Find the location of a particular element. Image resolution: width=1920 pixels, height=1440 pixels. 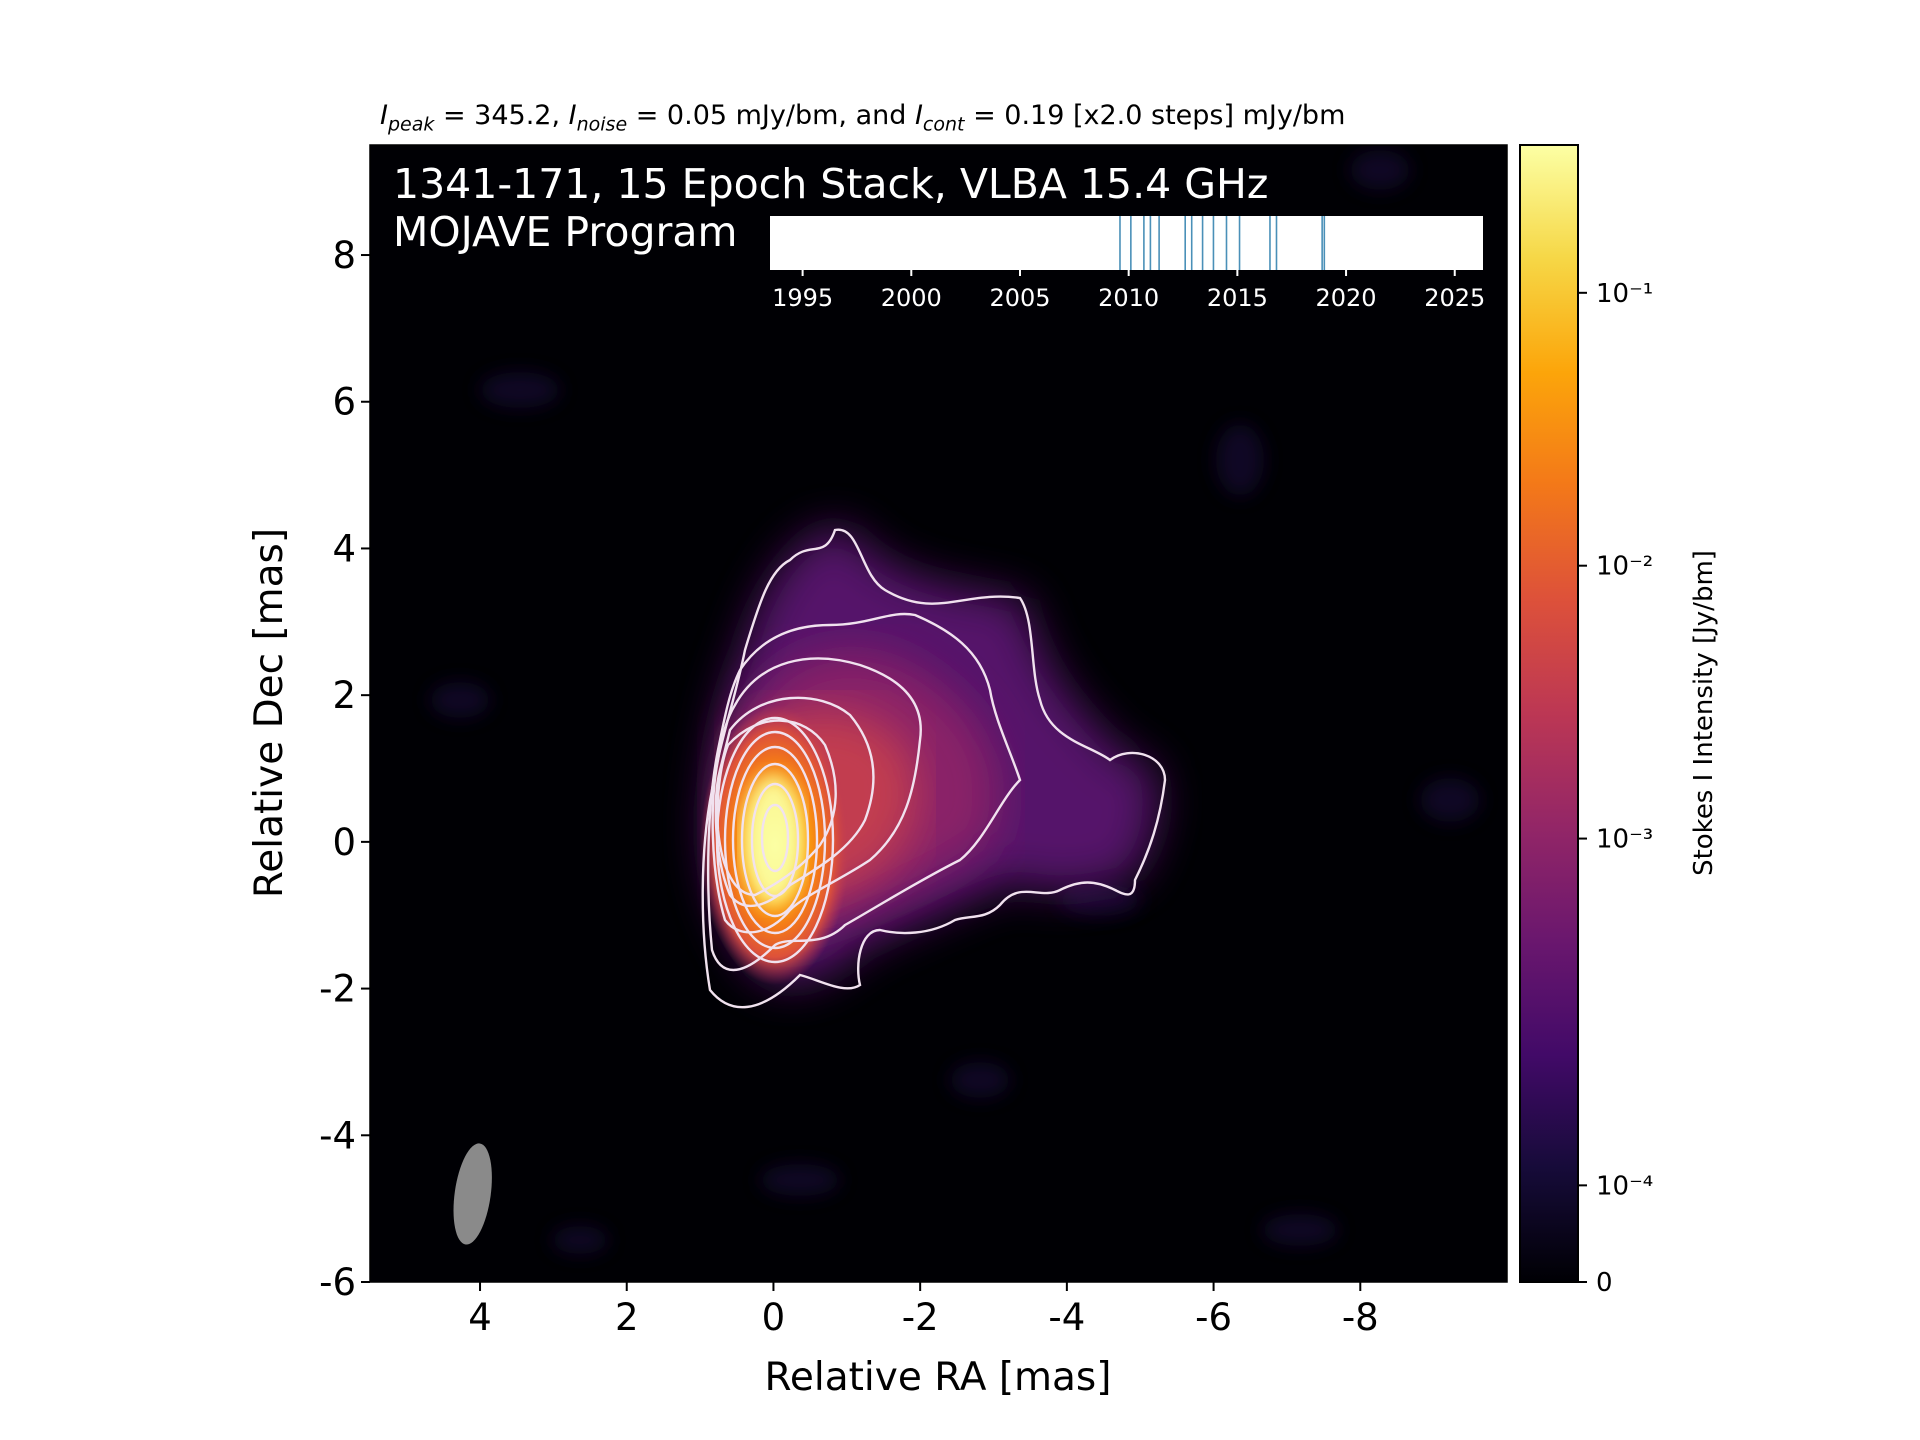

x-tick-label: 2 is located at coordinates (627, 1317).